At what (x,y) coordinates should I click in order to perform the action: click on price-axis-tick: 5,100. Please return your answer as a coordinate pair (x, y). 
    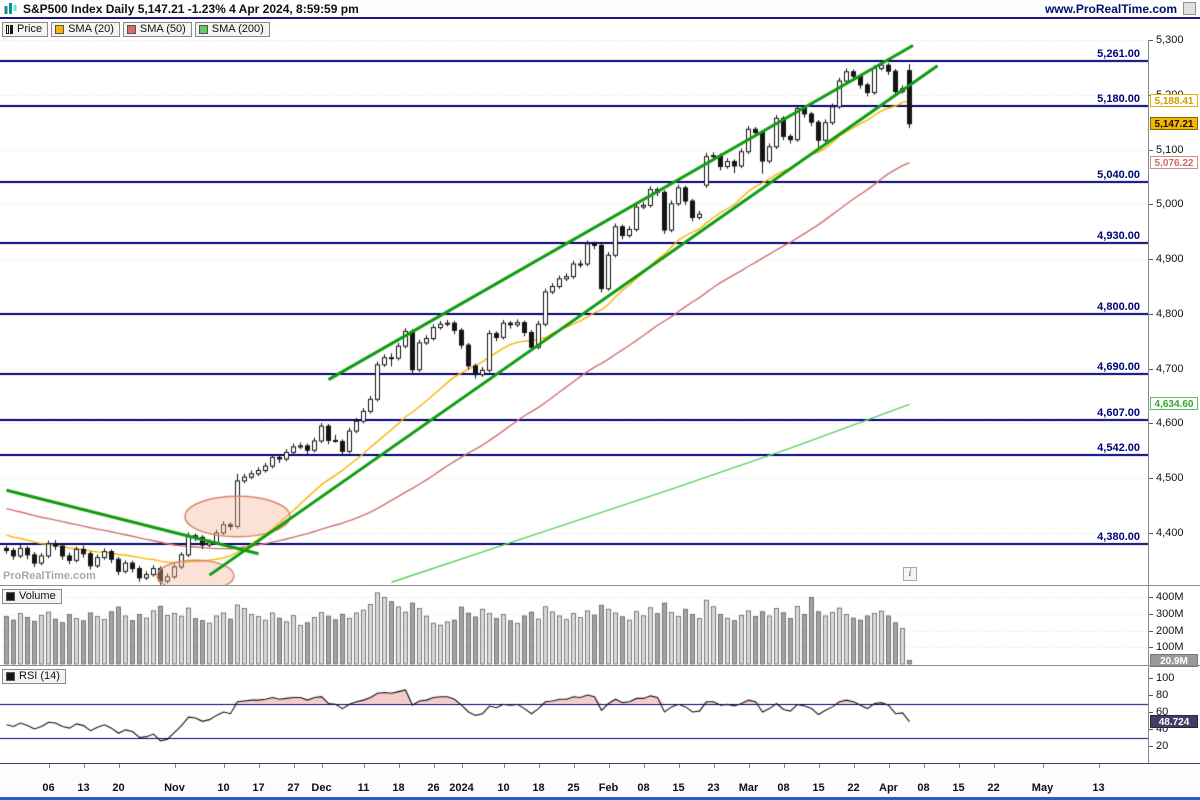
    Looking at the image, I should click on (1174, 150).